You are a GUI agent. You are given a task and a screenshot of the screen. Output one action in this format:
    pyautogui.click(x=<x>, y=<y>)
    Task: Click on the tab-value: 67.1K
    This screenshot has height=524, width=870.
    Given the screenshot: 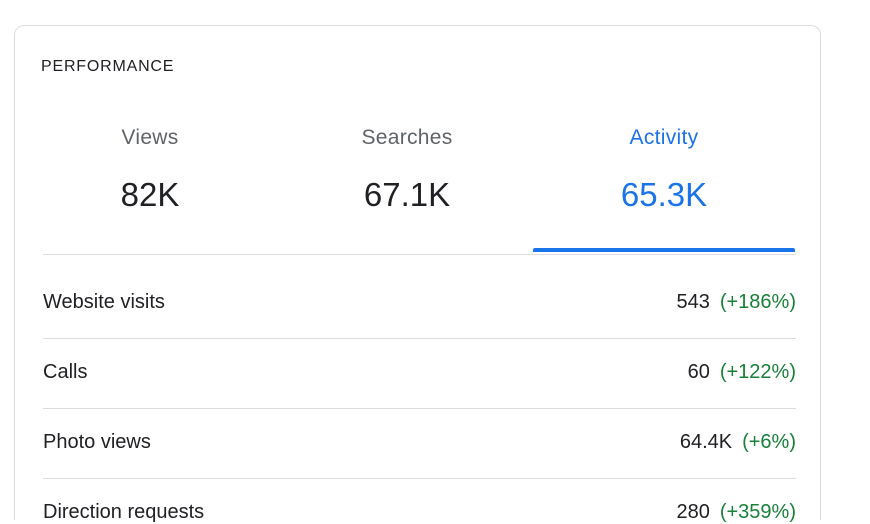 What is the action you would take?
    pyautogui.click(x=407, y=194)
    